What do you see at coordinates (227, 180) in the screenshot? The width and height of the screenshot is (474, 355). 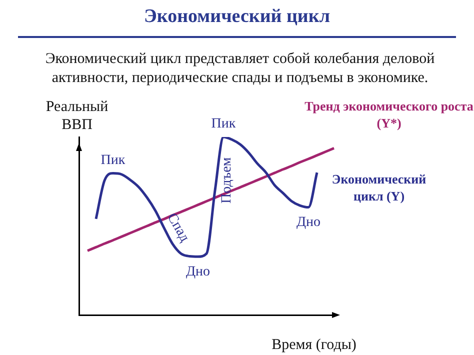 I see `annotation: Подъем` at bounding box center [227, 180].